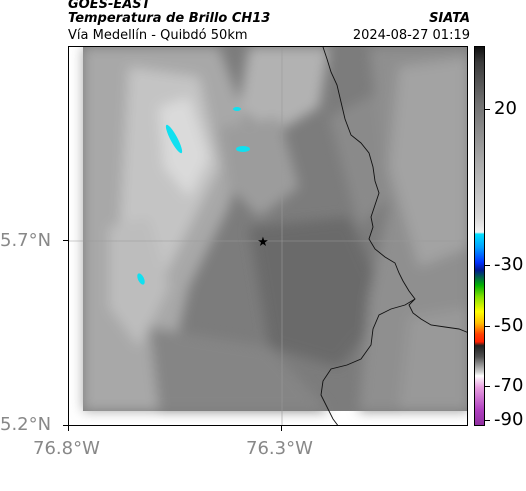  What do you see at coordinates (509, 264) in the screenshot?
I see `colorbar-label: -30` at bounding box center [509, 264].